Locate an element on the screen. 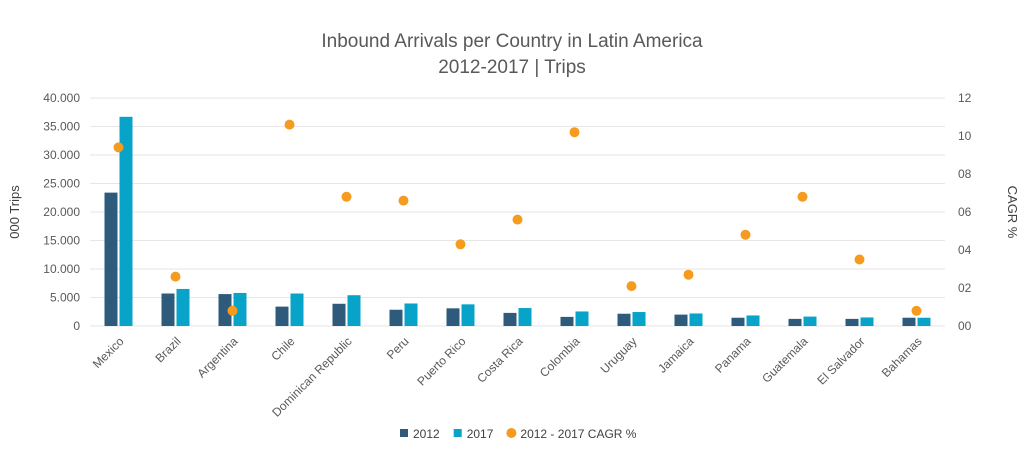 This screenshot has width=1024, height=456. x-tick-label: Mexico is located at coordinates (108, 352).